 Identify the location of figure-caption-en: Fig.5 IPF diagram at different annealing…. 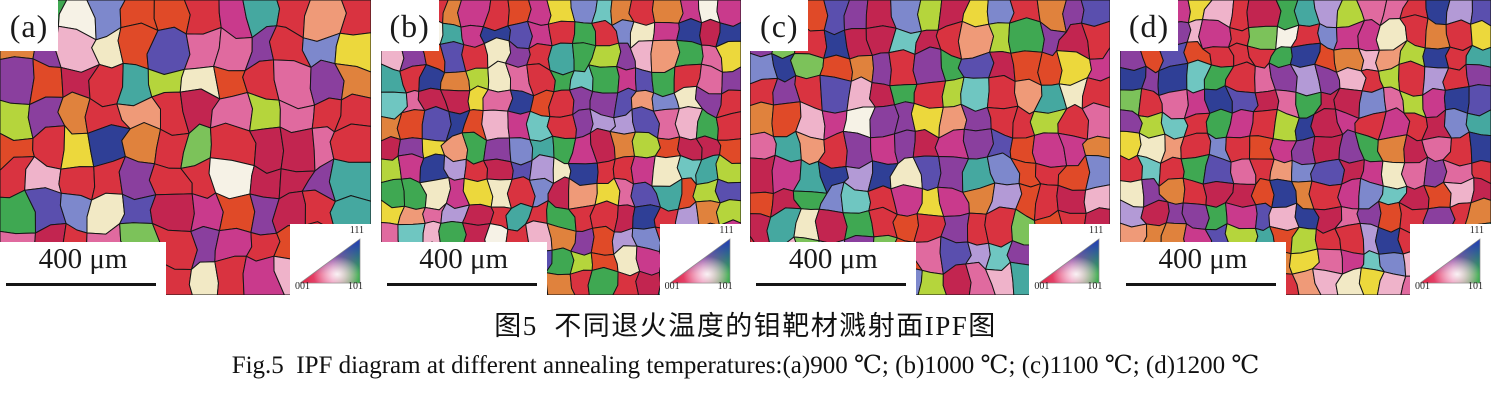
(745, 365).